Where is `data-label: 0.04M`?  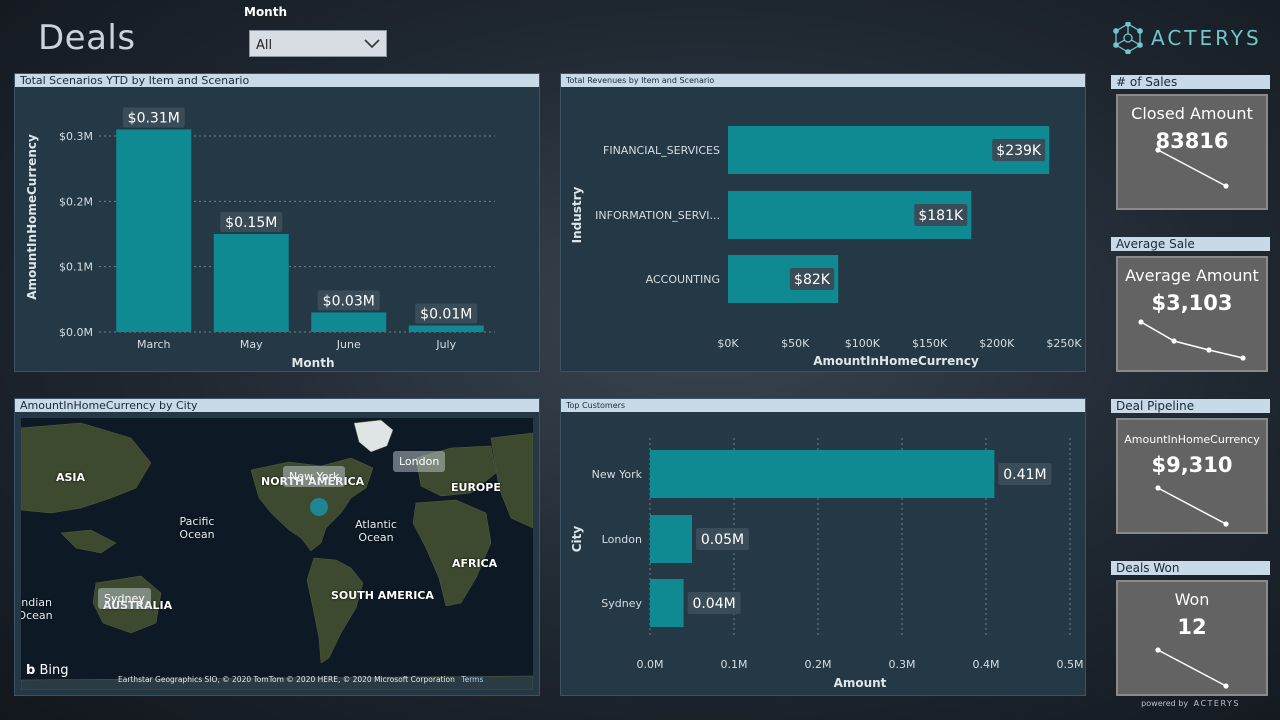 data-label: 0.04M is located at coordinates (713, 604).